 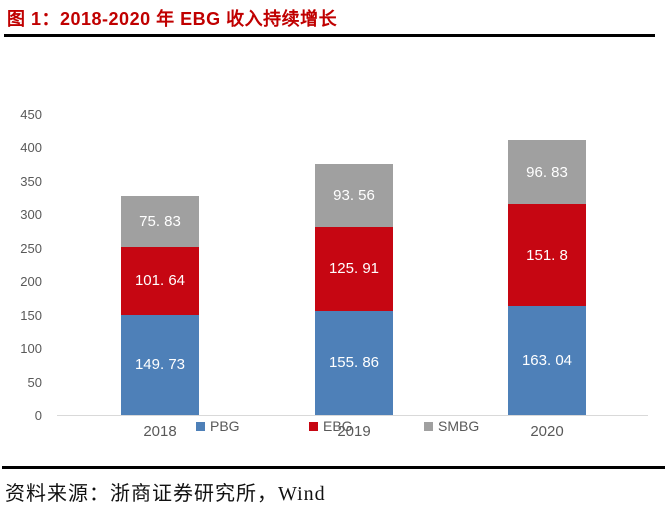 I want to click on y-tick-label: 450, so click(x=31, y=114).